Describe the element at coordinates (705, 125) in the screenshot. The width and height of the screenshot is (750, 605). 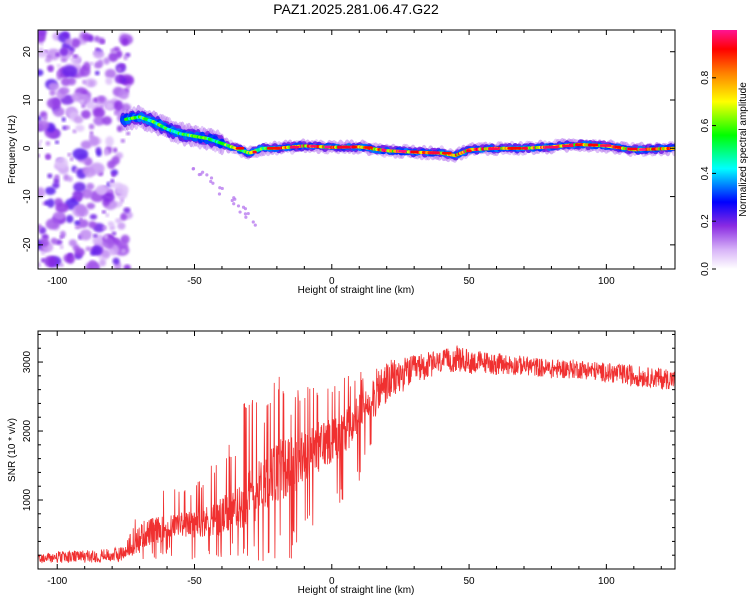
I see `colorbar-tick-label: 0.6` at that location.